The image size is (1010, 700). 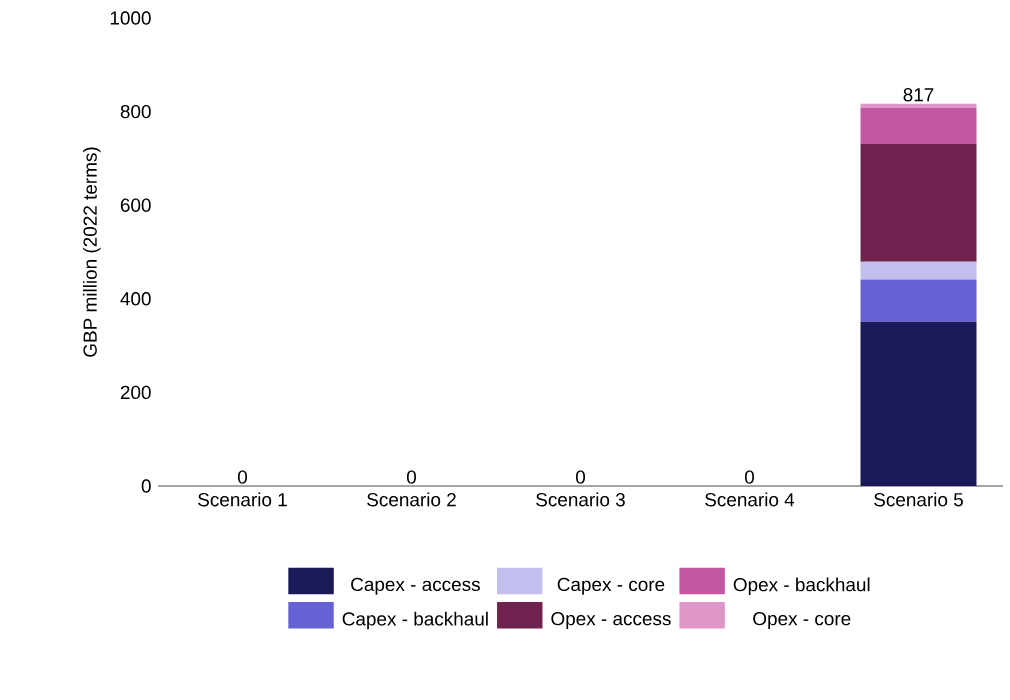 What do you see at coordinates (801, 586) in the screenshot?
I see `legend-label: Opex - backhaul` at bounding box center [801, 586].